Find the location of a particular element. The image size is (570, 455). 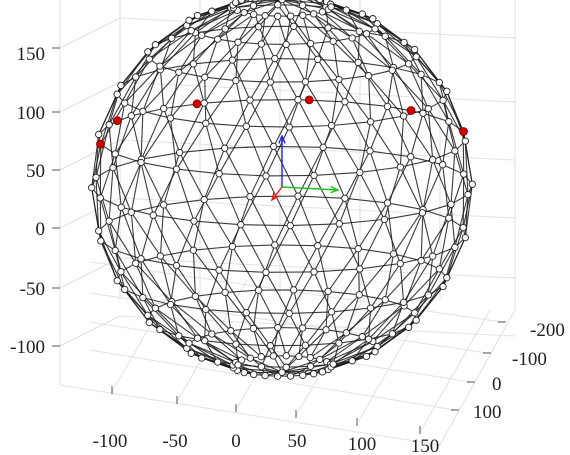

z-tick-label: 50 is located at coordinates (35, 171).